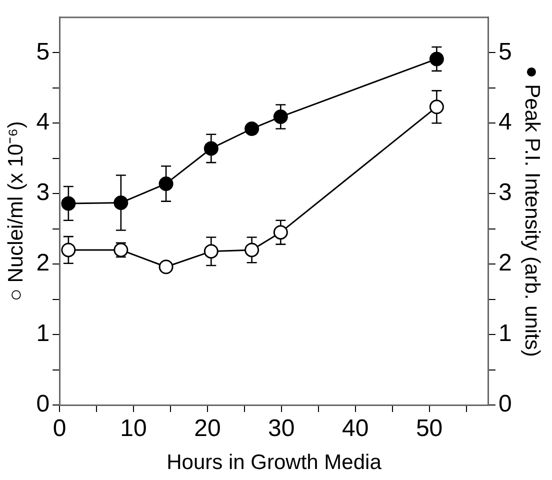 The width and height of the screenshot is (552, 480). I want to click on y-tick-label: 2, so click(43, 263).